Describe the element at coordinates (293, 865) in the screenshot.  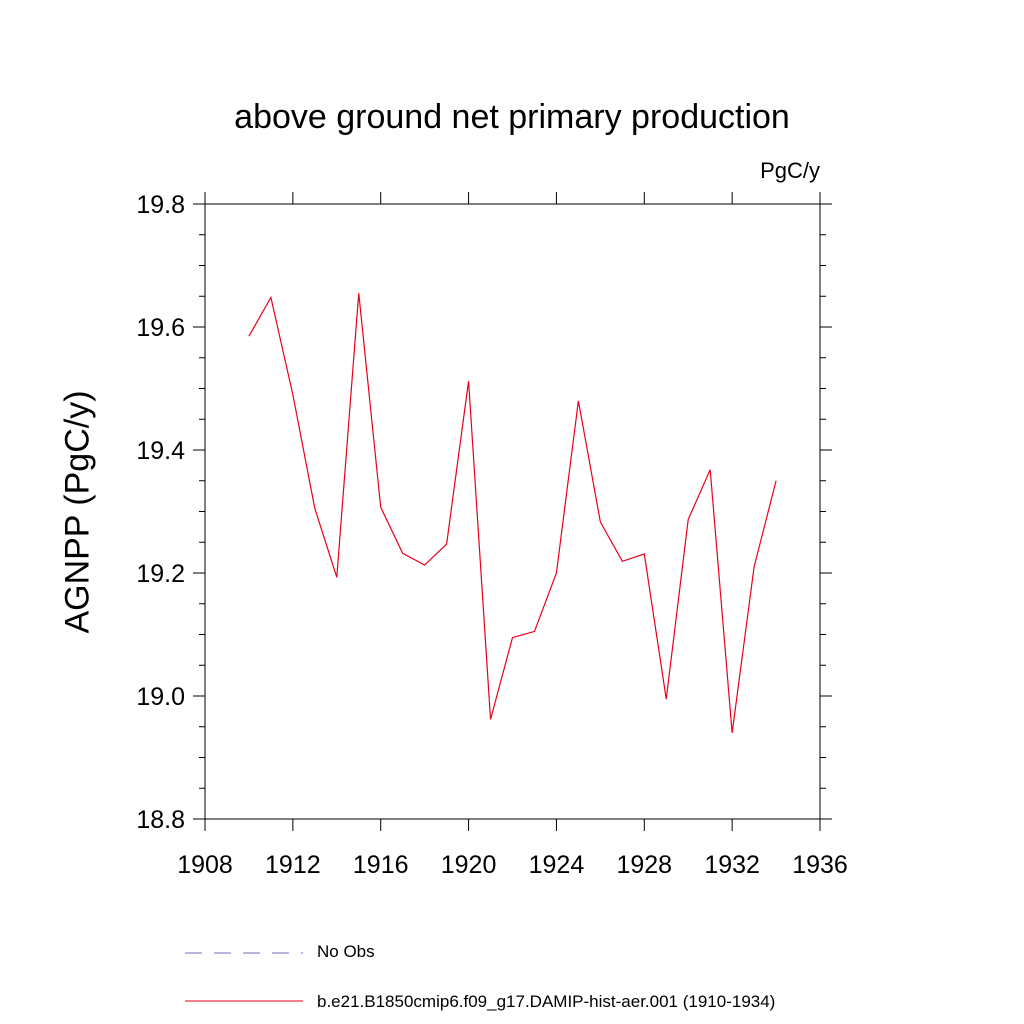
I see `x-tick-label: 1912` at that location.